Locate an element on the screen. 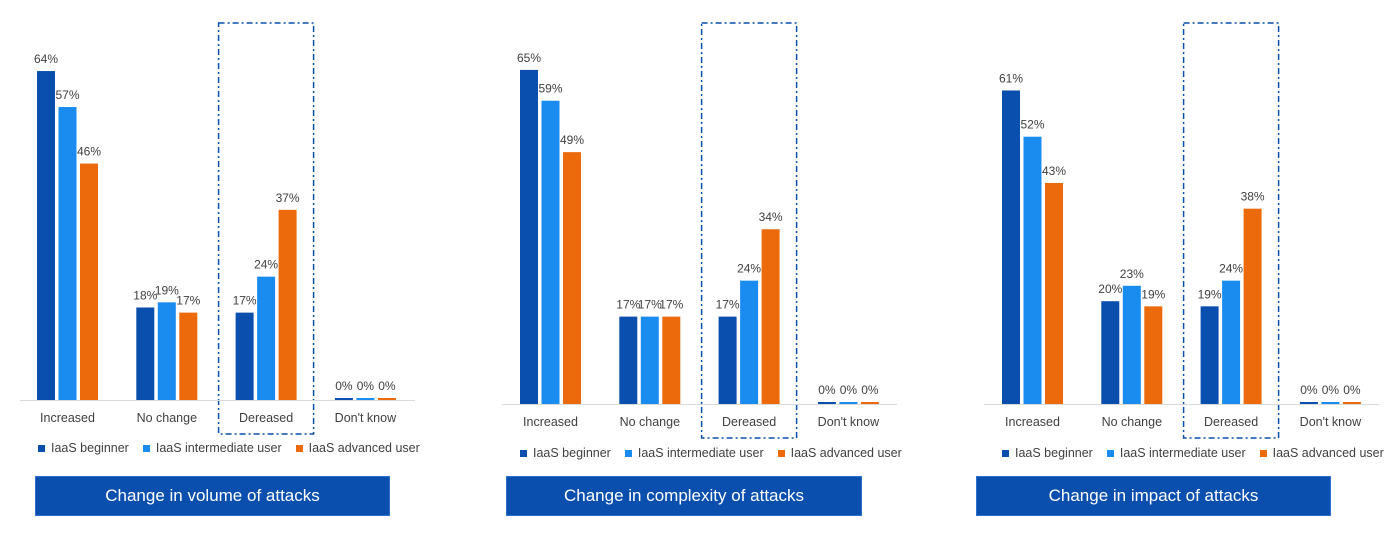 The height and width of the screenshot is (533, 1397). data-label: 19% is located at coordinates (1153, 294).